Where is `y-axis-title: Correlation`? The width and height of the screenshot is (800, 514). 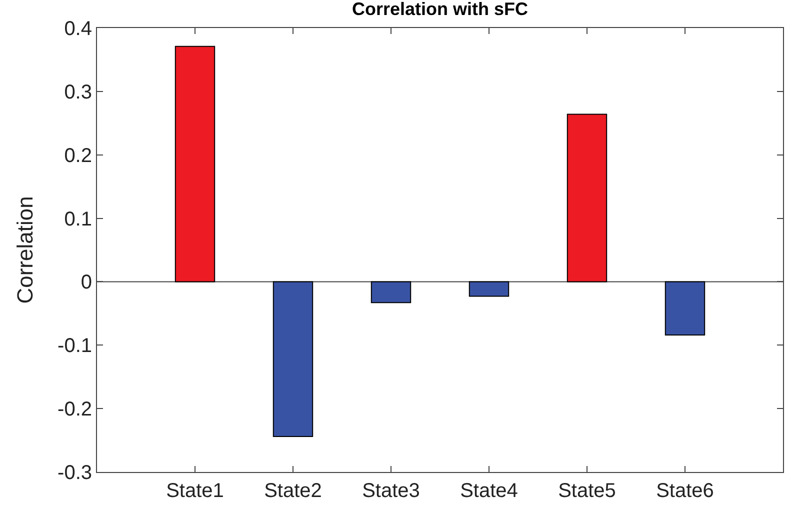 y-axis-title: Correlation is located at coordinates (25, 250).